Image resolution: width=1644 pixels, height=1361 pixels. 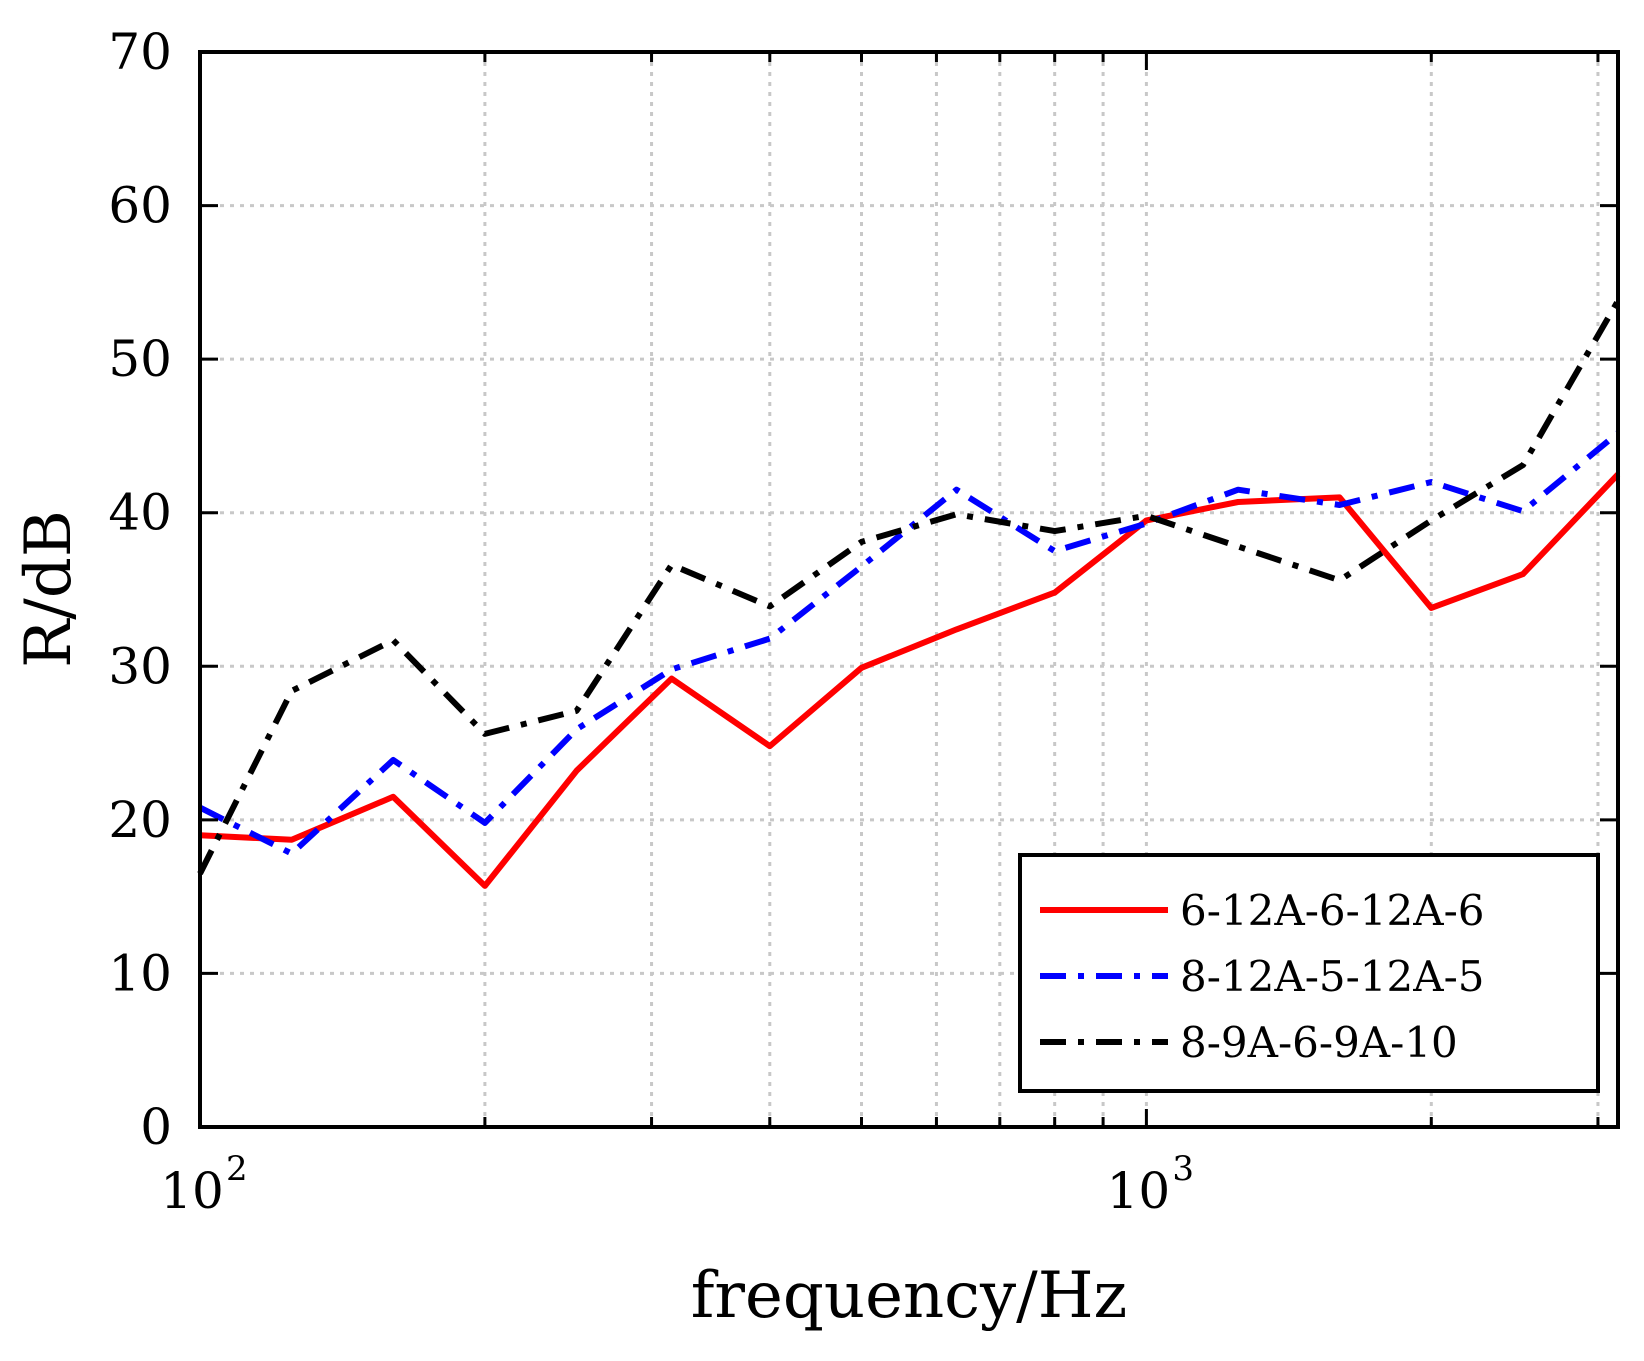 I want to click on x-tick-labels: 10 2 10 3, so click(x=677, y=1184).